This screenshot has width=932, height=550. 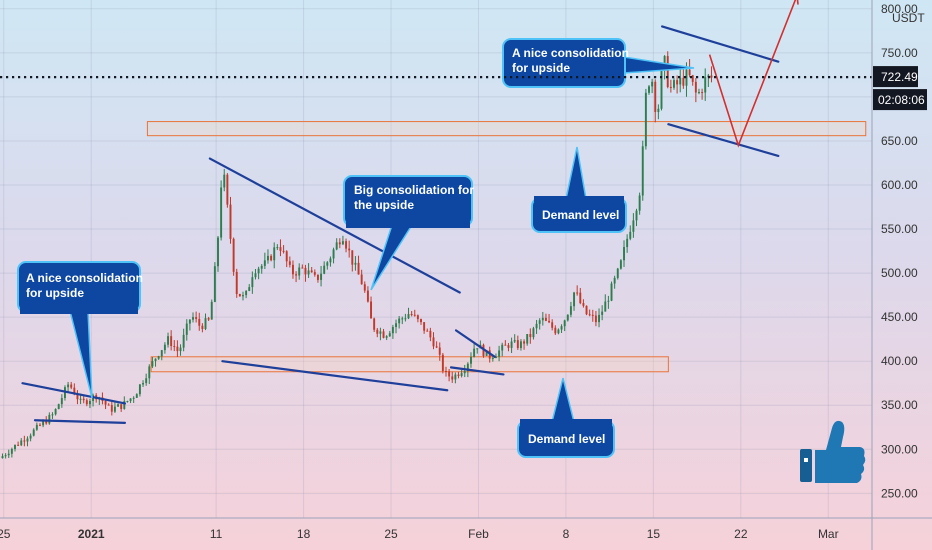 What do you see at coordinates (828, 534) in the screenshot?
I see `x-tick-label: Mar` at bounding box center [828, 534].